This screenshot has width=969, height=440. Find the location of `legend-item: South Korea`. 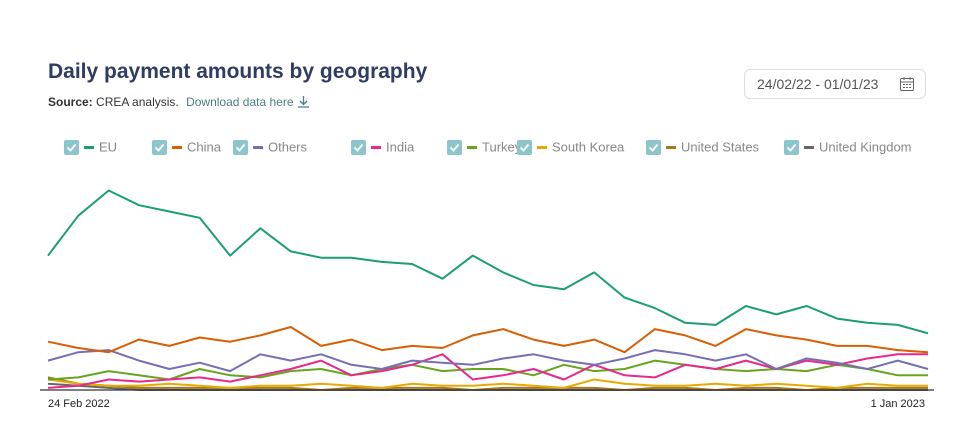

legend-item: South Korea is located at coordinates (571, 147).